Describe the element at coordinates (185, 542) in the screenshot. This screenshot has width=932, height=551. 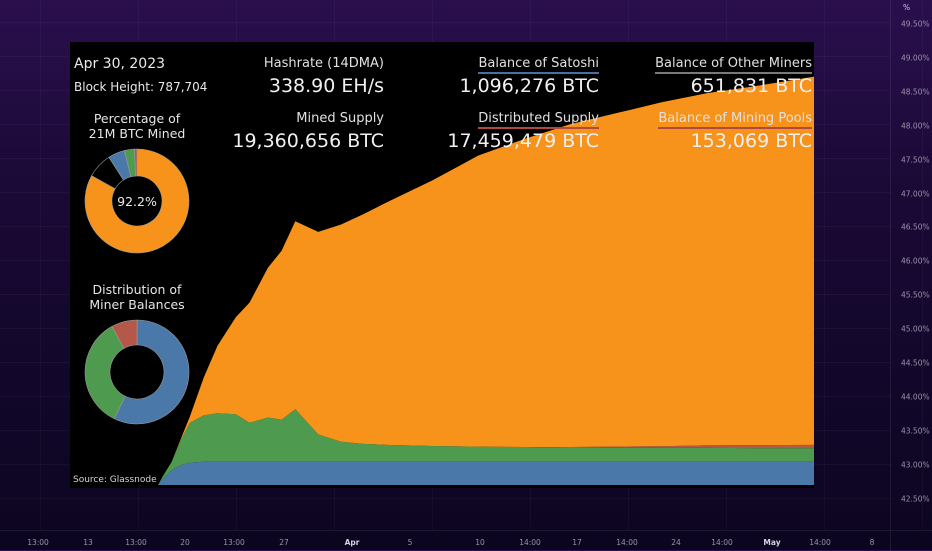
I see `x-tick-label: 20` at that location.